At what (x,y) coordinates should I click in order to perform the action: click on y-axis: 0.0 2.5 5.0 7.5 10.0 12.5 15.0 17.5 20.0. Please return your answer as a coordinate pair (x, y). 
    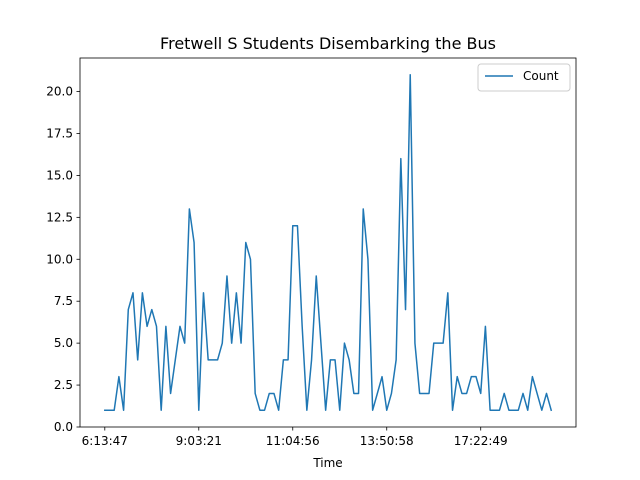
    Looking at the image, I should click on (63, 259).